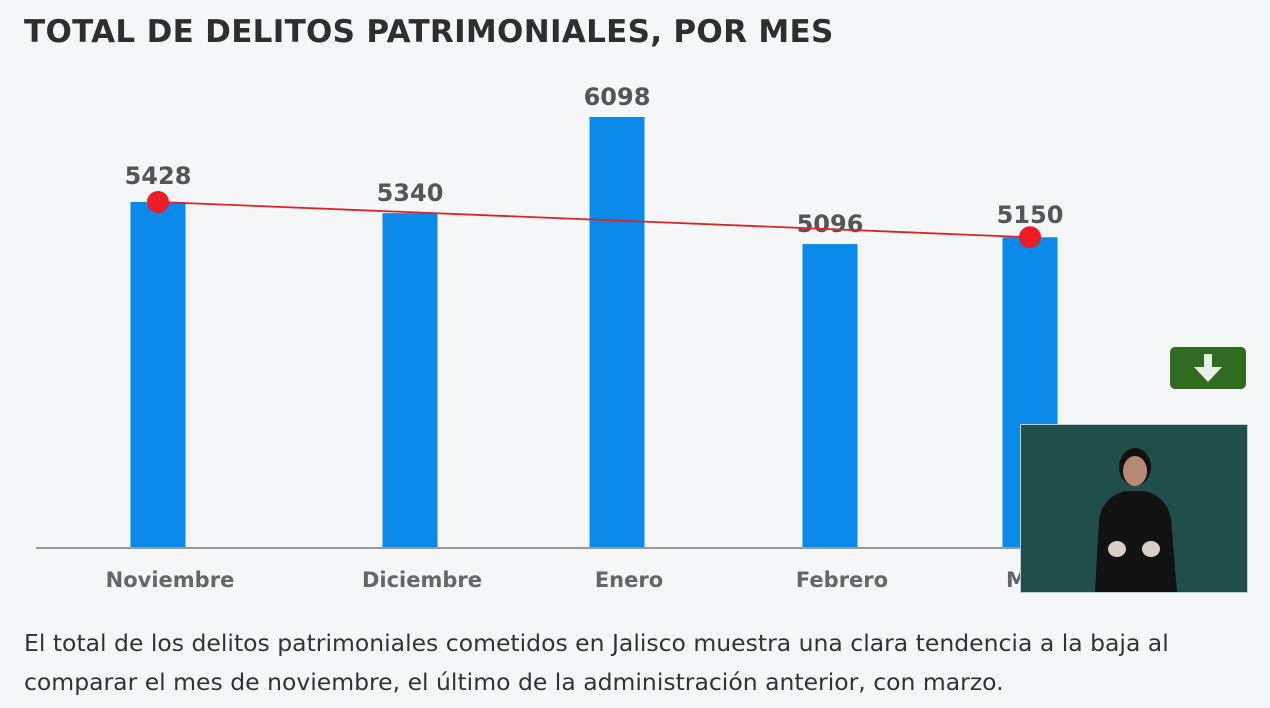  Describe the element at coordinates (429, 32) in the screenshot. I see `chart-title: TOTAL DE DELITOS PATRIMONIALES, POR MES` at that location.